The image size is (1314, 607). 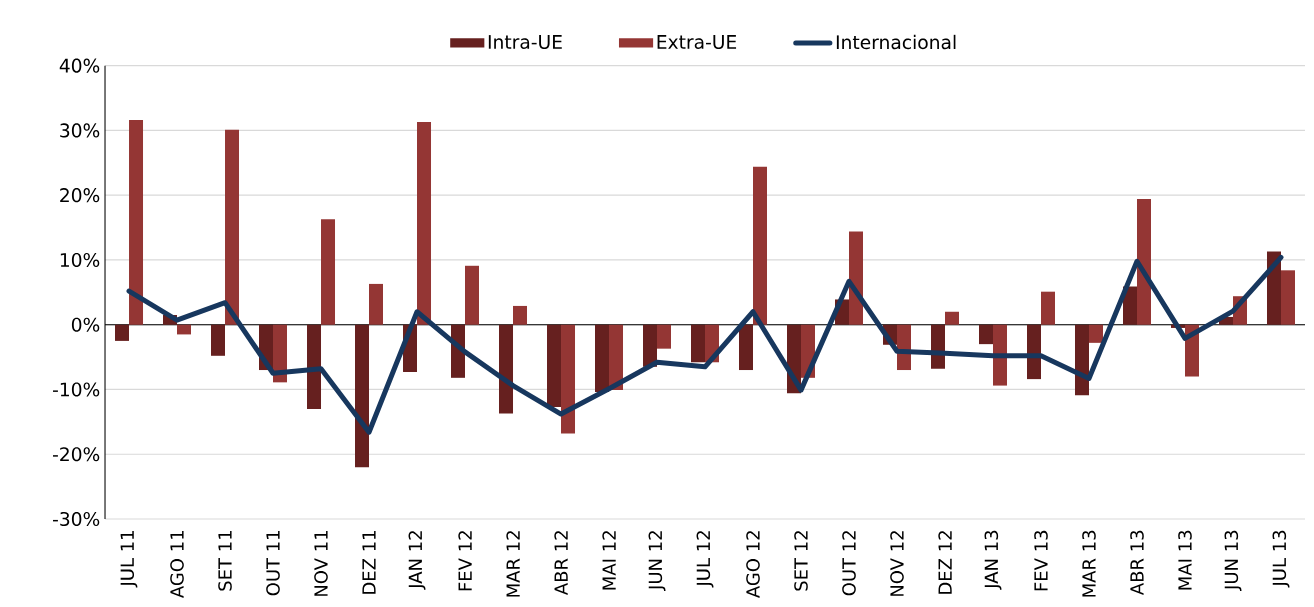 What do you see at coordinates (80, 195) in the screenshot?
I see `y-tick-label: 20%` at bounding box center [80, 195].